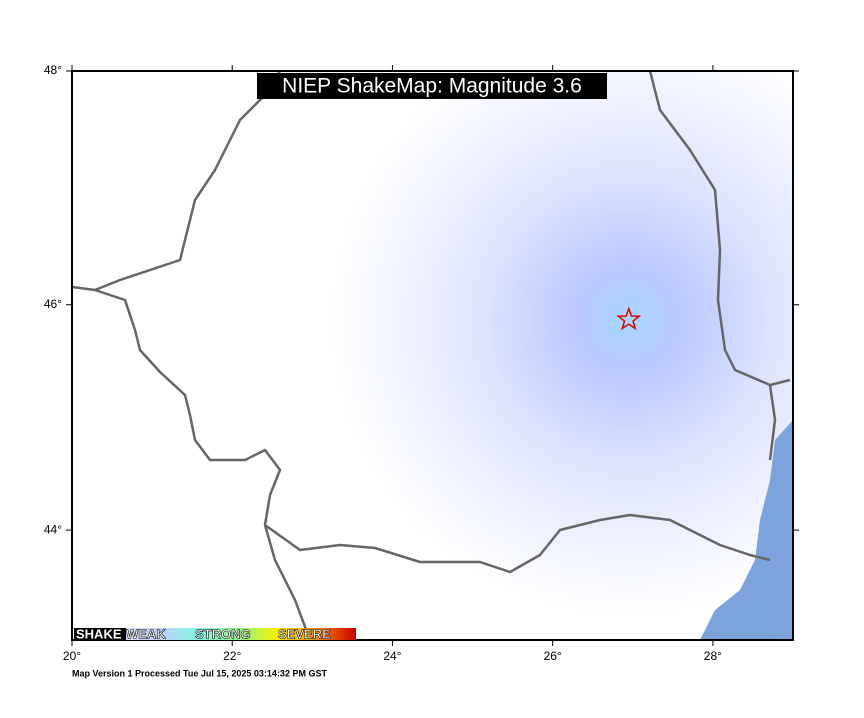 This screenshot has width=864, height=718. I want to click on map-title: NIEP ShakeMap: Magnitude 3.6, so click(432, 86).